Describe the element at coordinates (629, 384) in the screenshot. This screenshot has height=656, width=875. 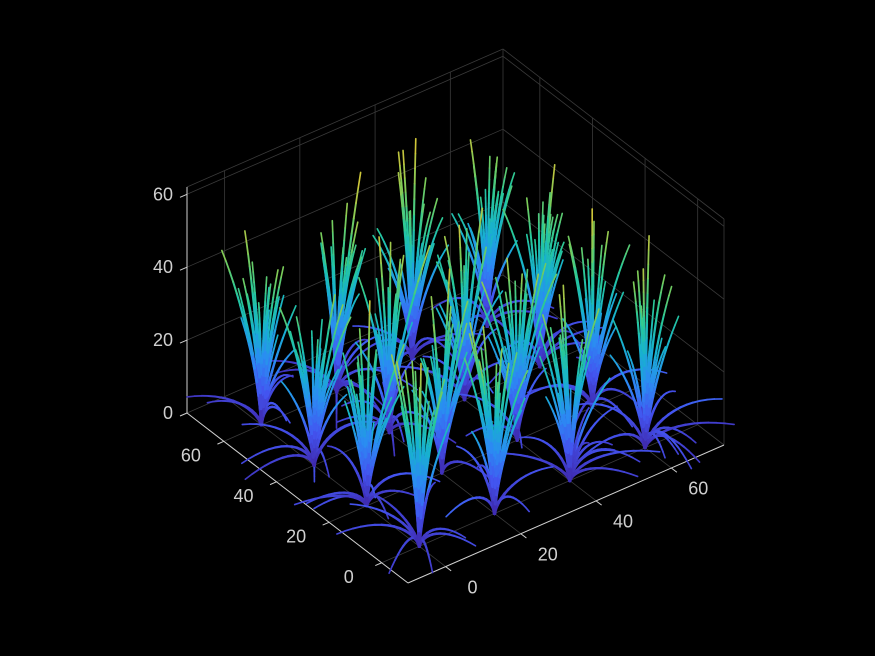
I see `grass-blade` at that location.